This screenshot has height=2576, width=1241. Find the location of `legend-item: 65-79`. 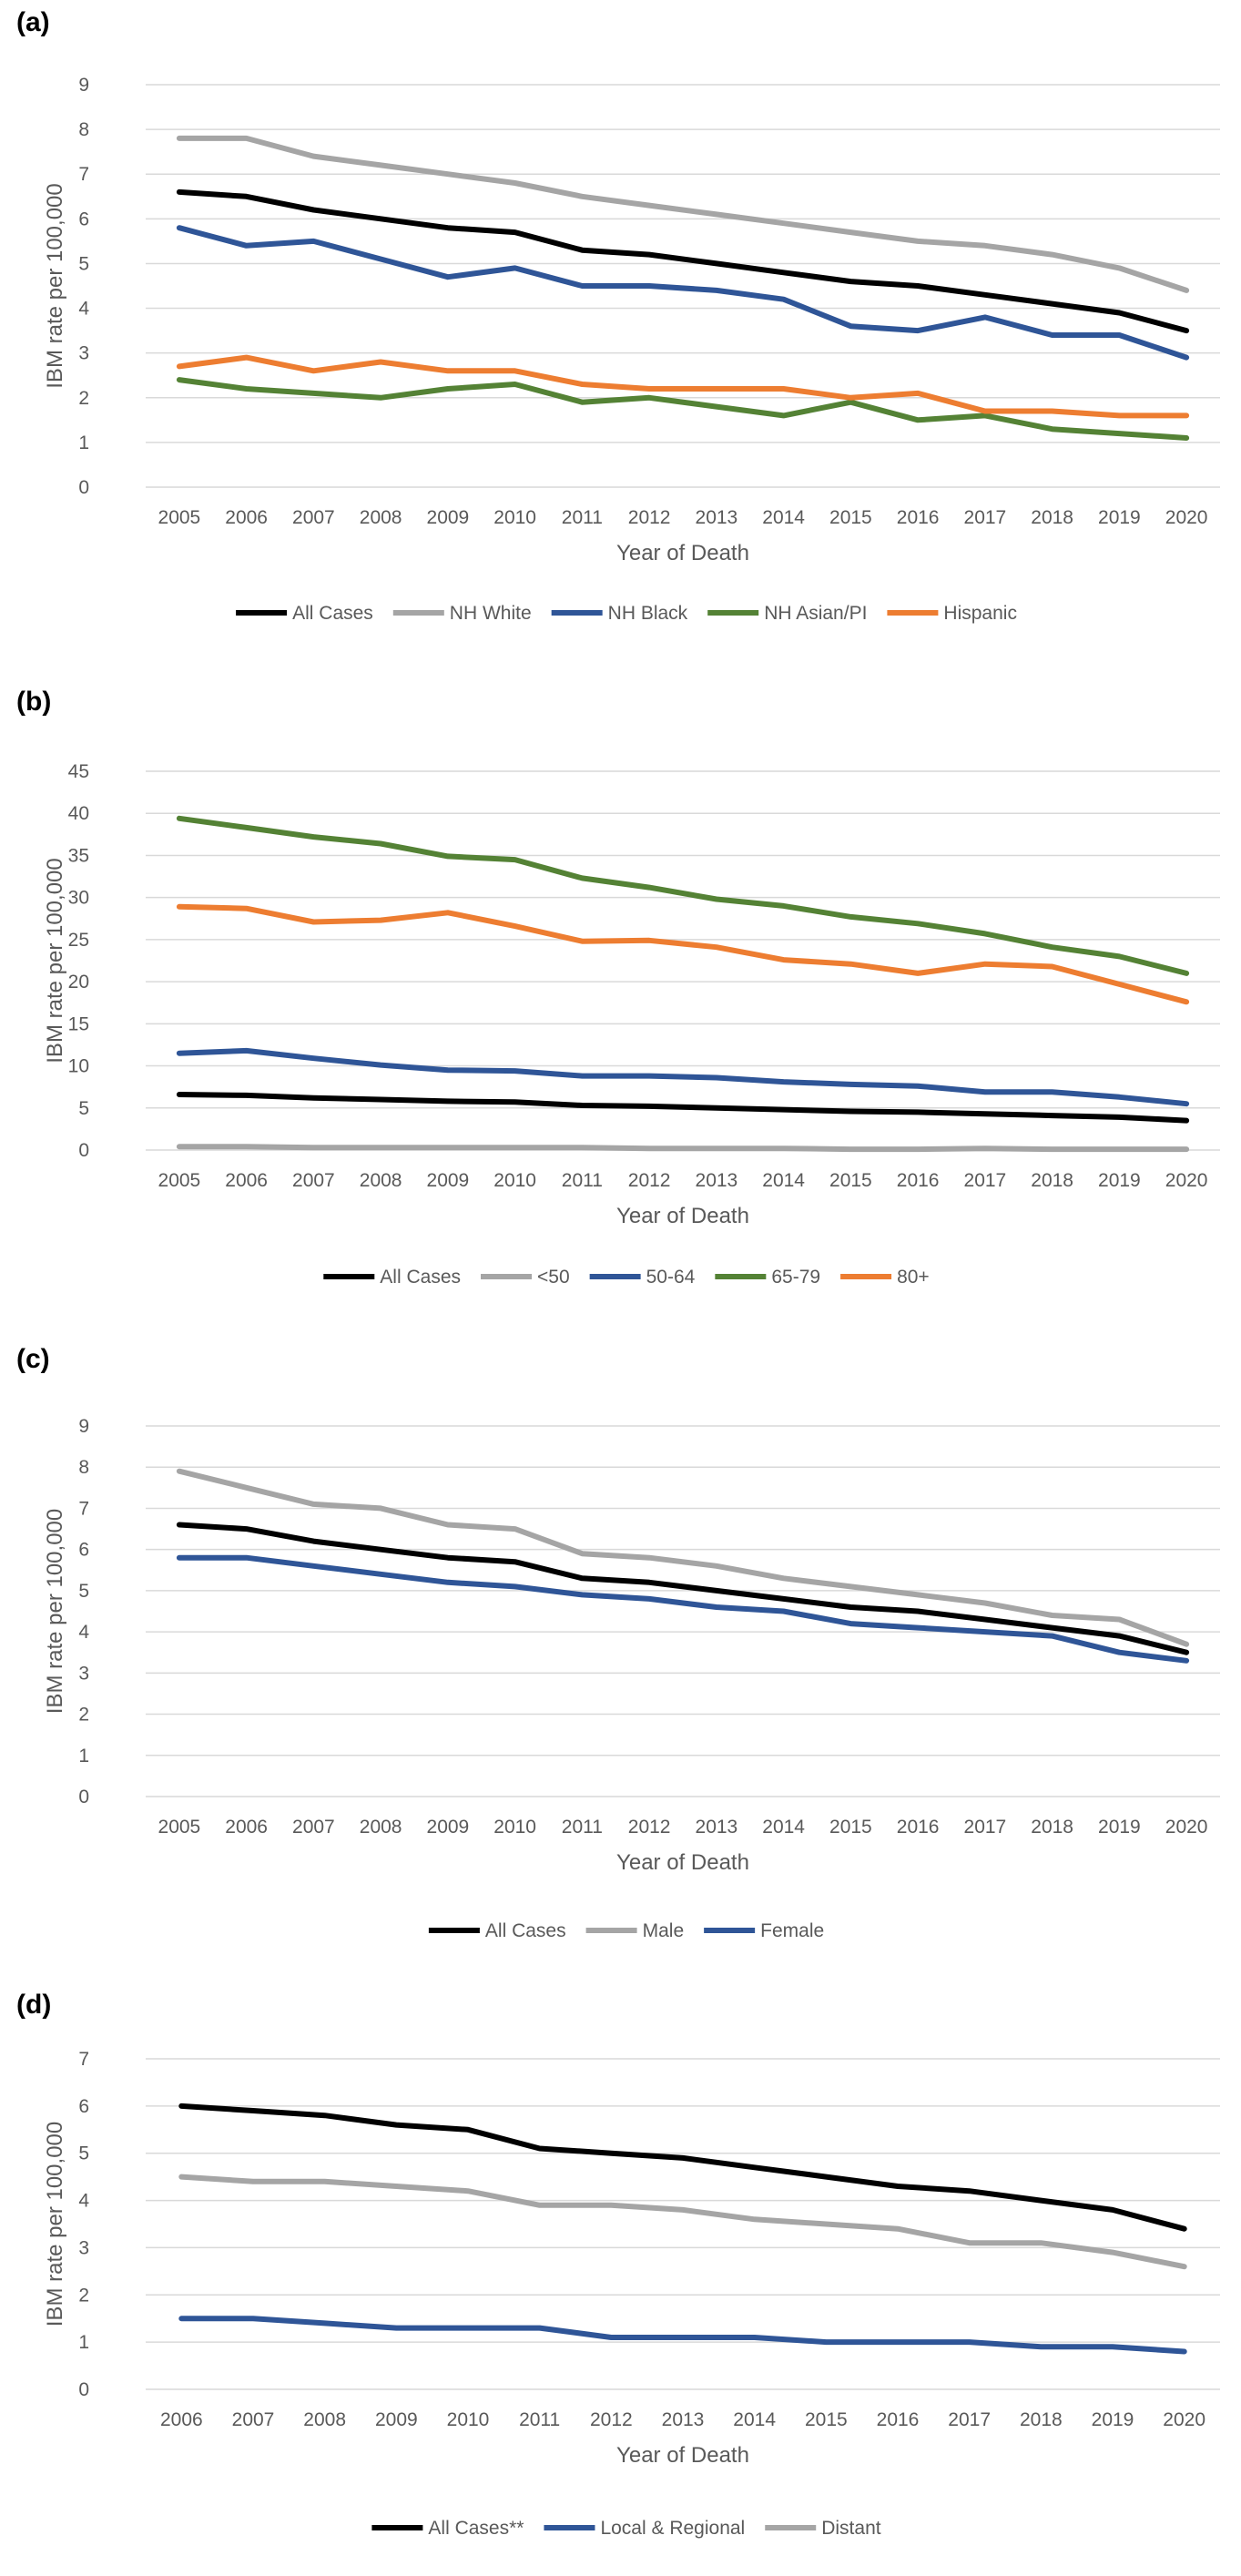

legend-item: 65-79 is located at coordinates (767, 1278).